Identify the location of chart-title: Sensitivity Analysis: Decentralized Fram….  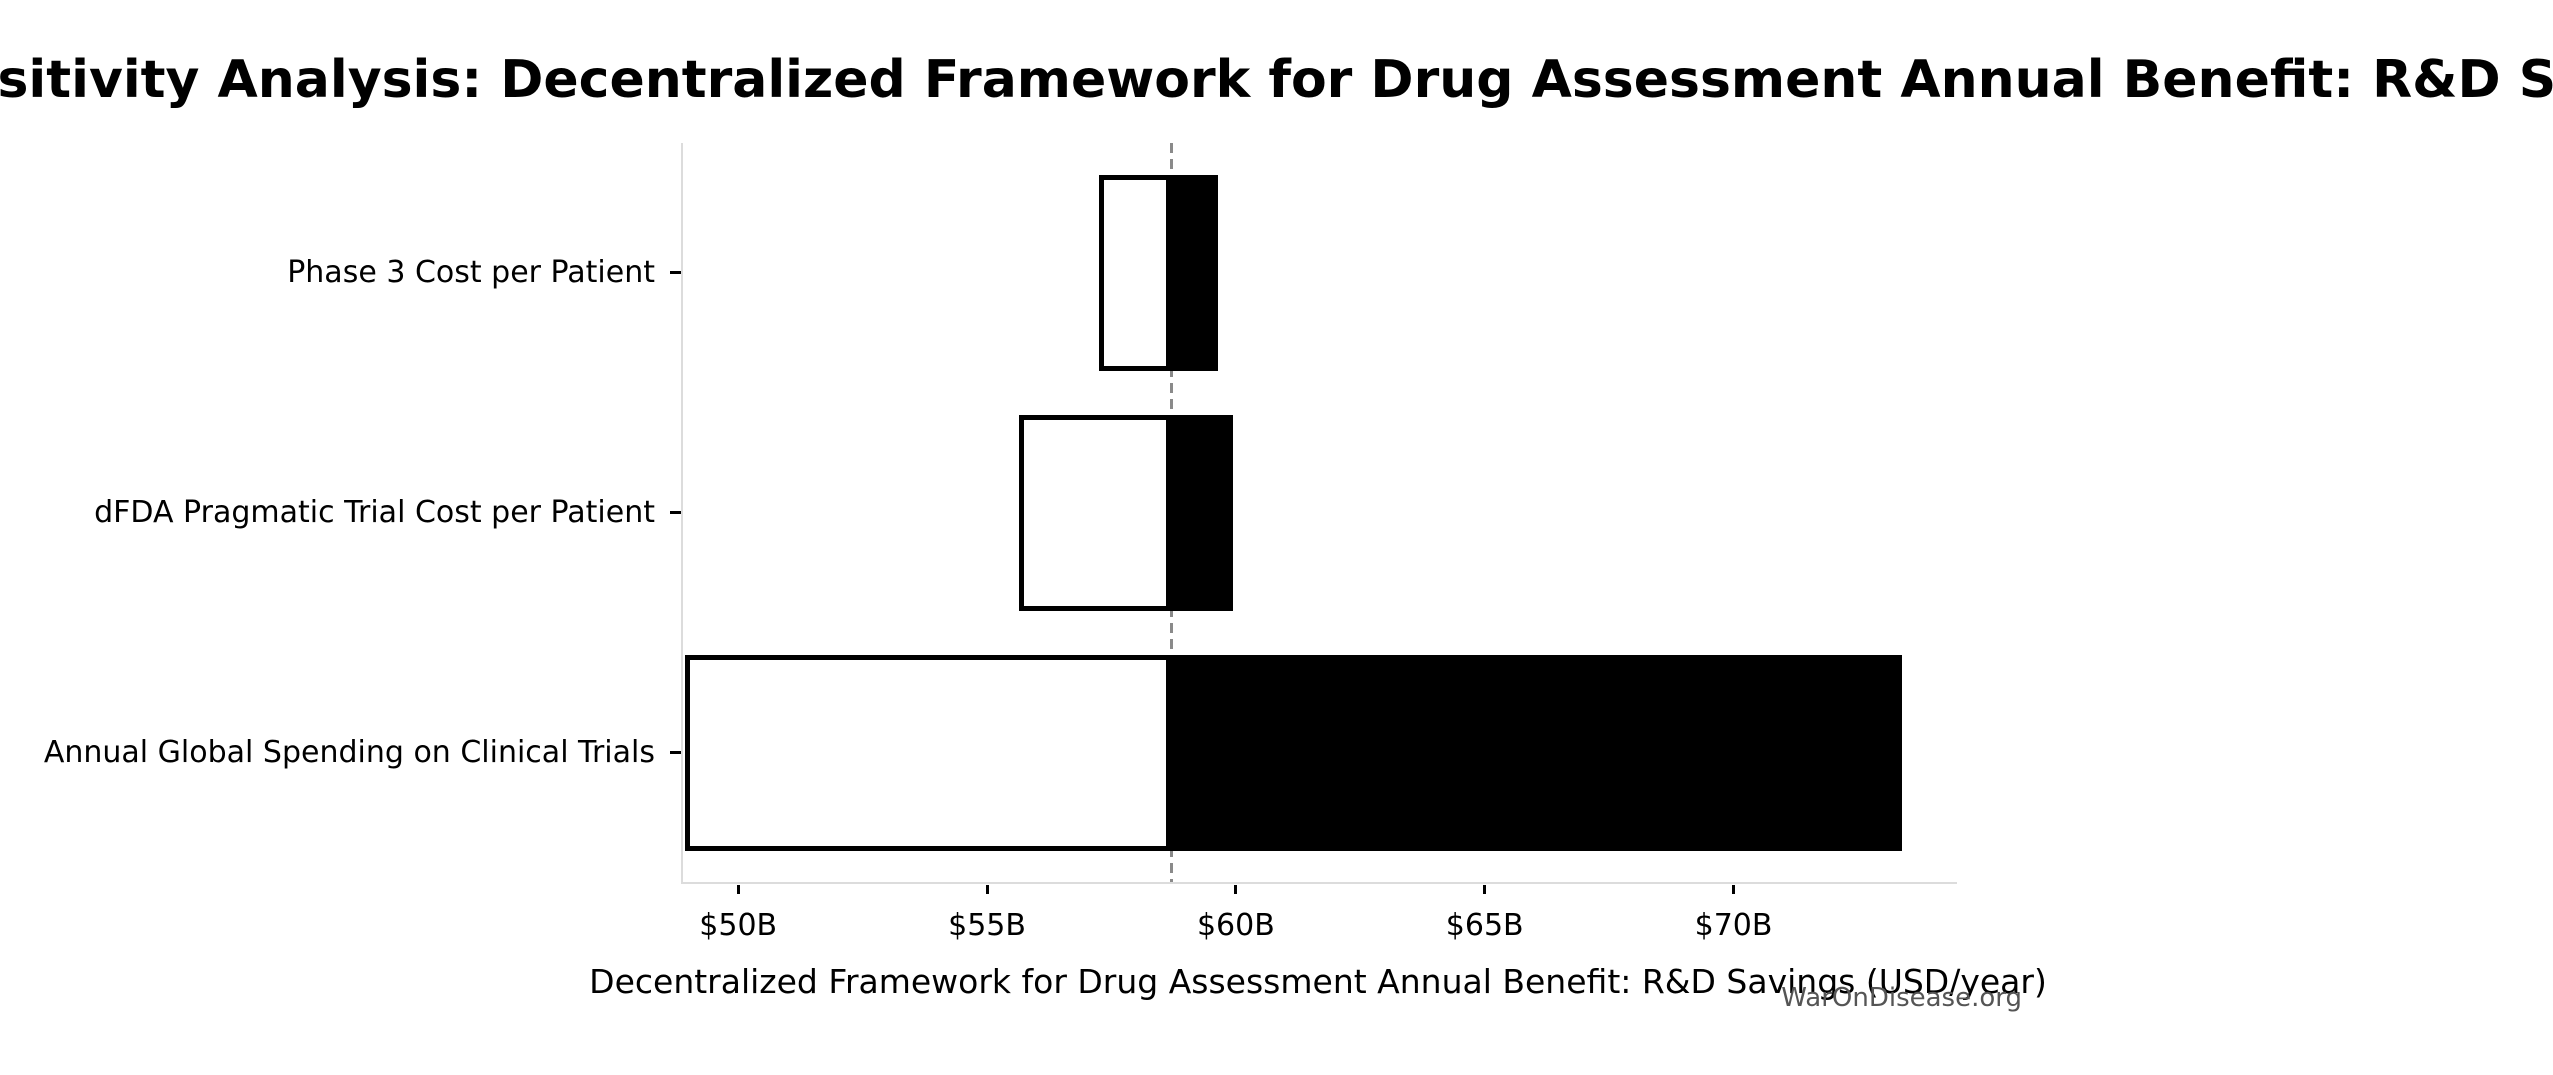
(1276, 80).